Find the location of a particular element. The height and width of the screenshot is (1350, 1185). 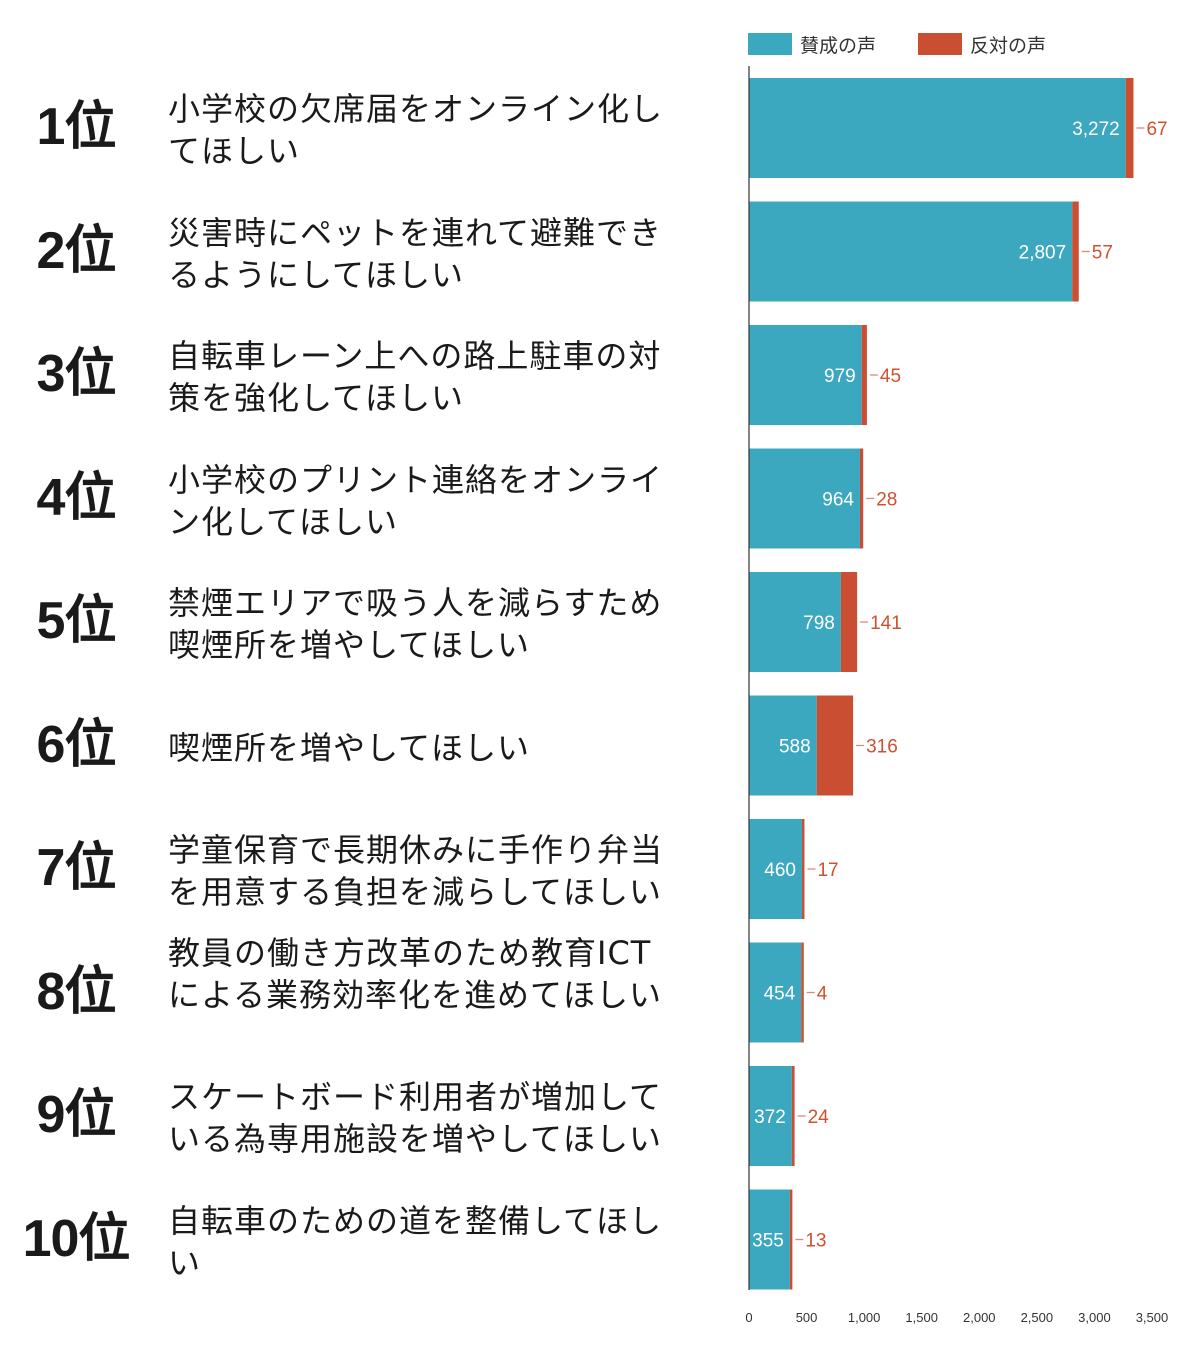

value-label-for: 979 is located at coordinates (840, 376).